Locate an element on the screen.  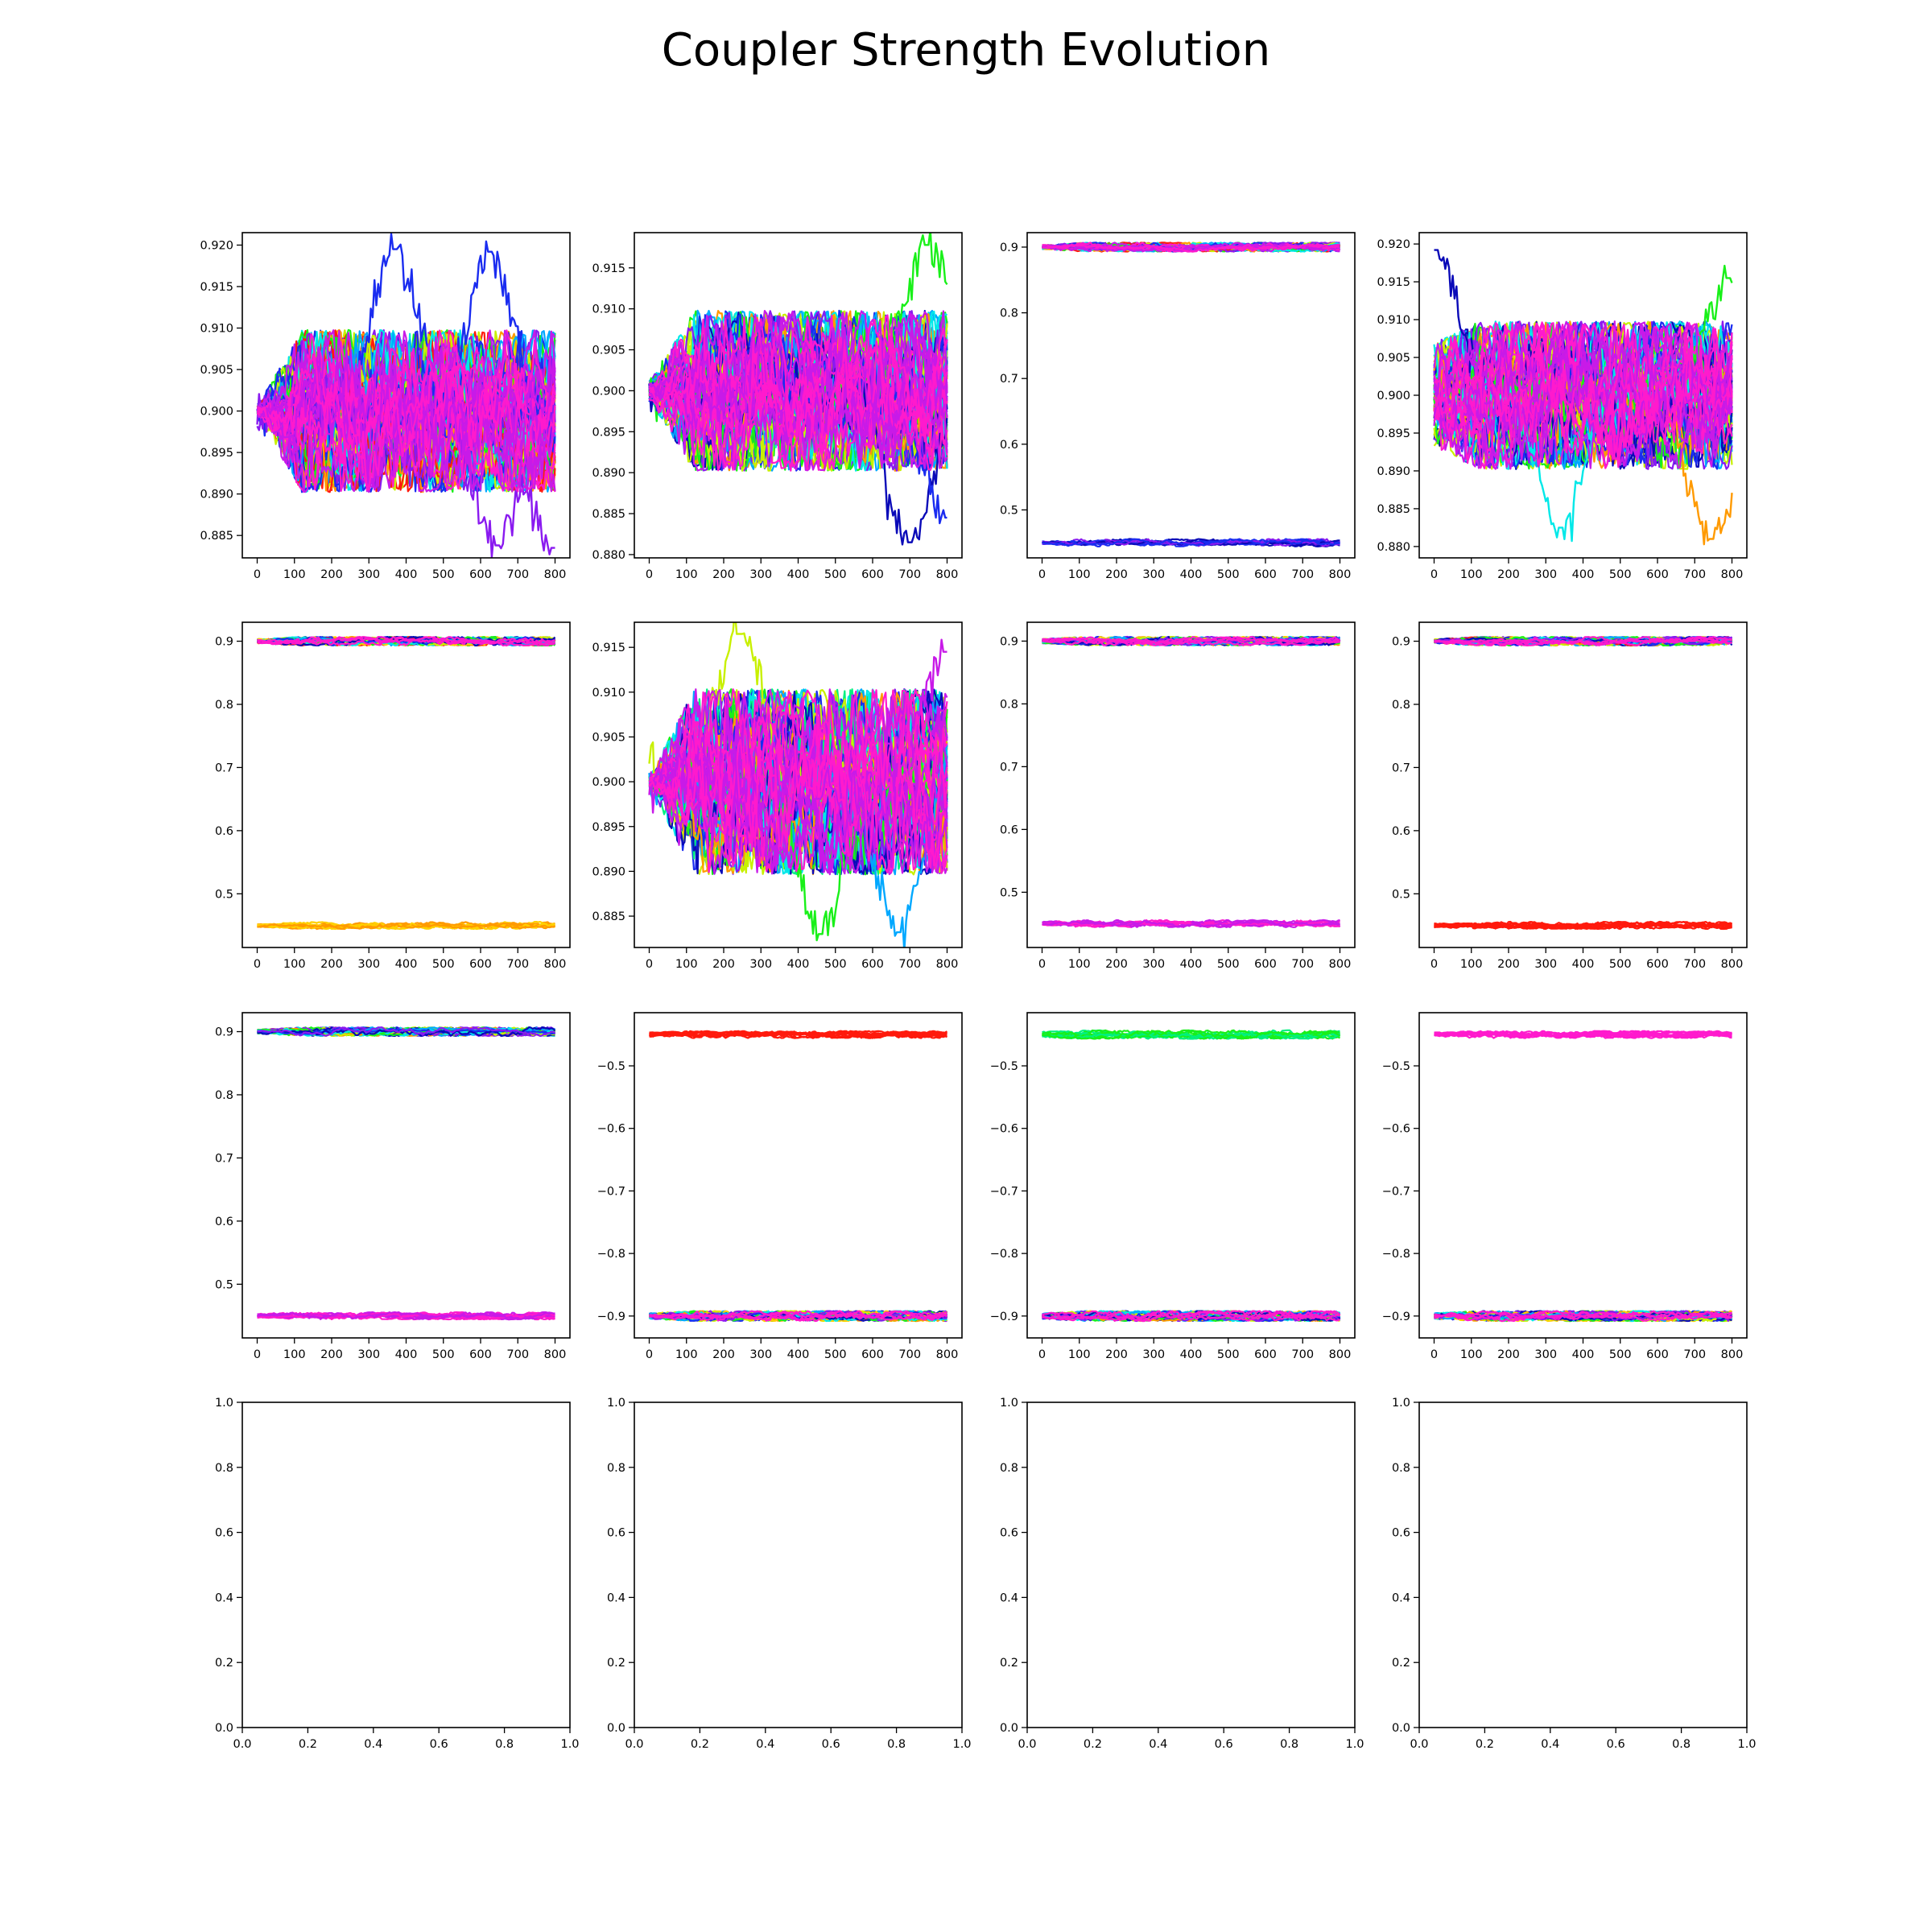
subplot-1-3: 0 100 200 300 400 500 600 700 800 0.5 0.6 0.7 0.8 0.9 is located at coordinates (1570, 796).